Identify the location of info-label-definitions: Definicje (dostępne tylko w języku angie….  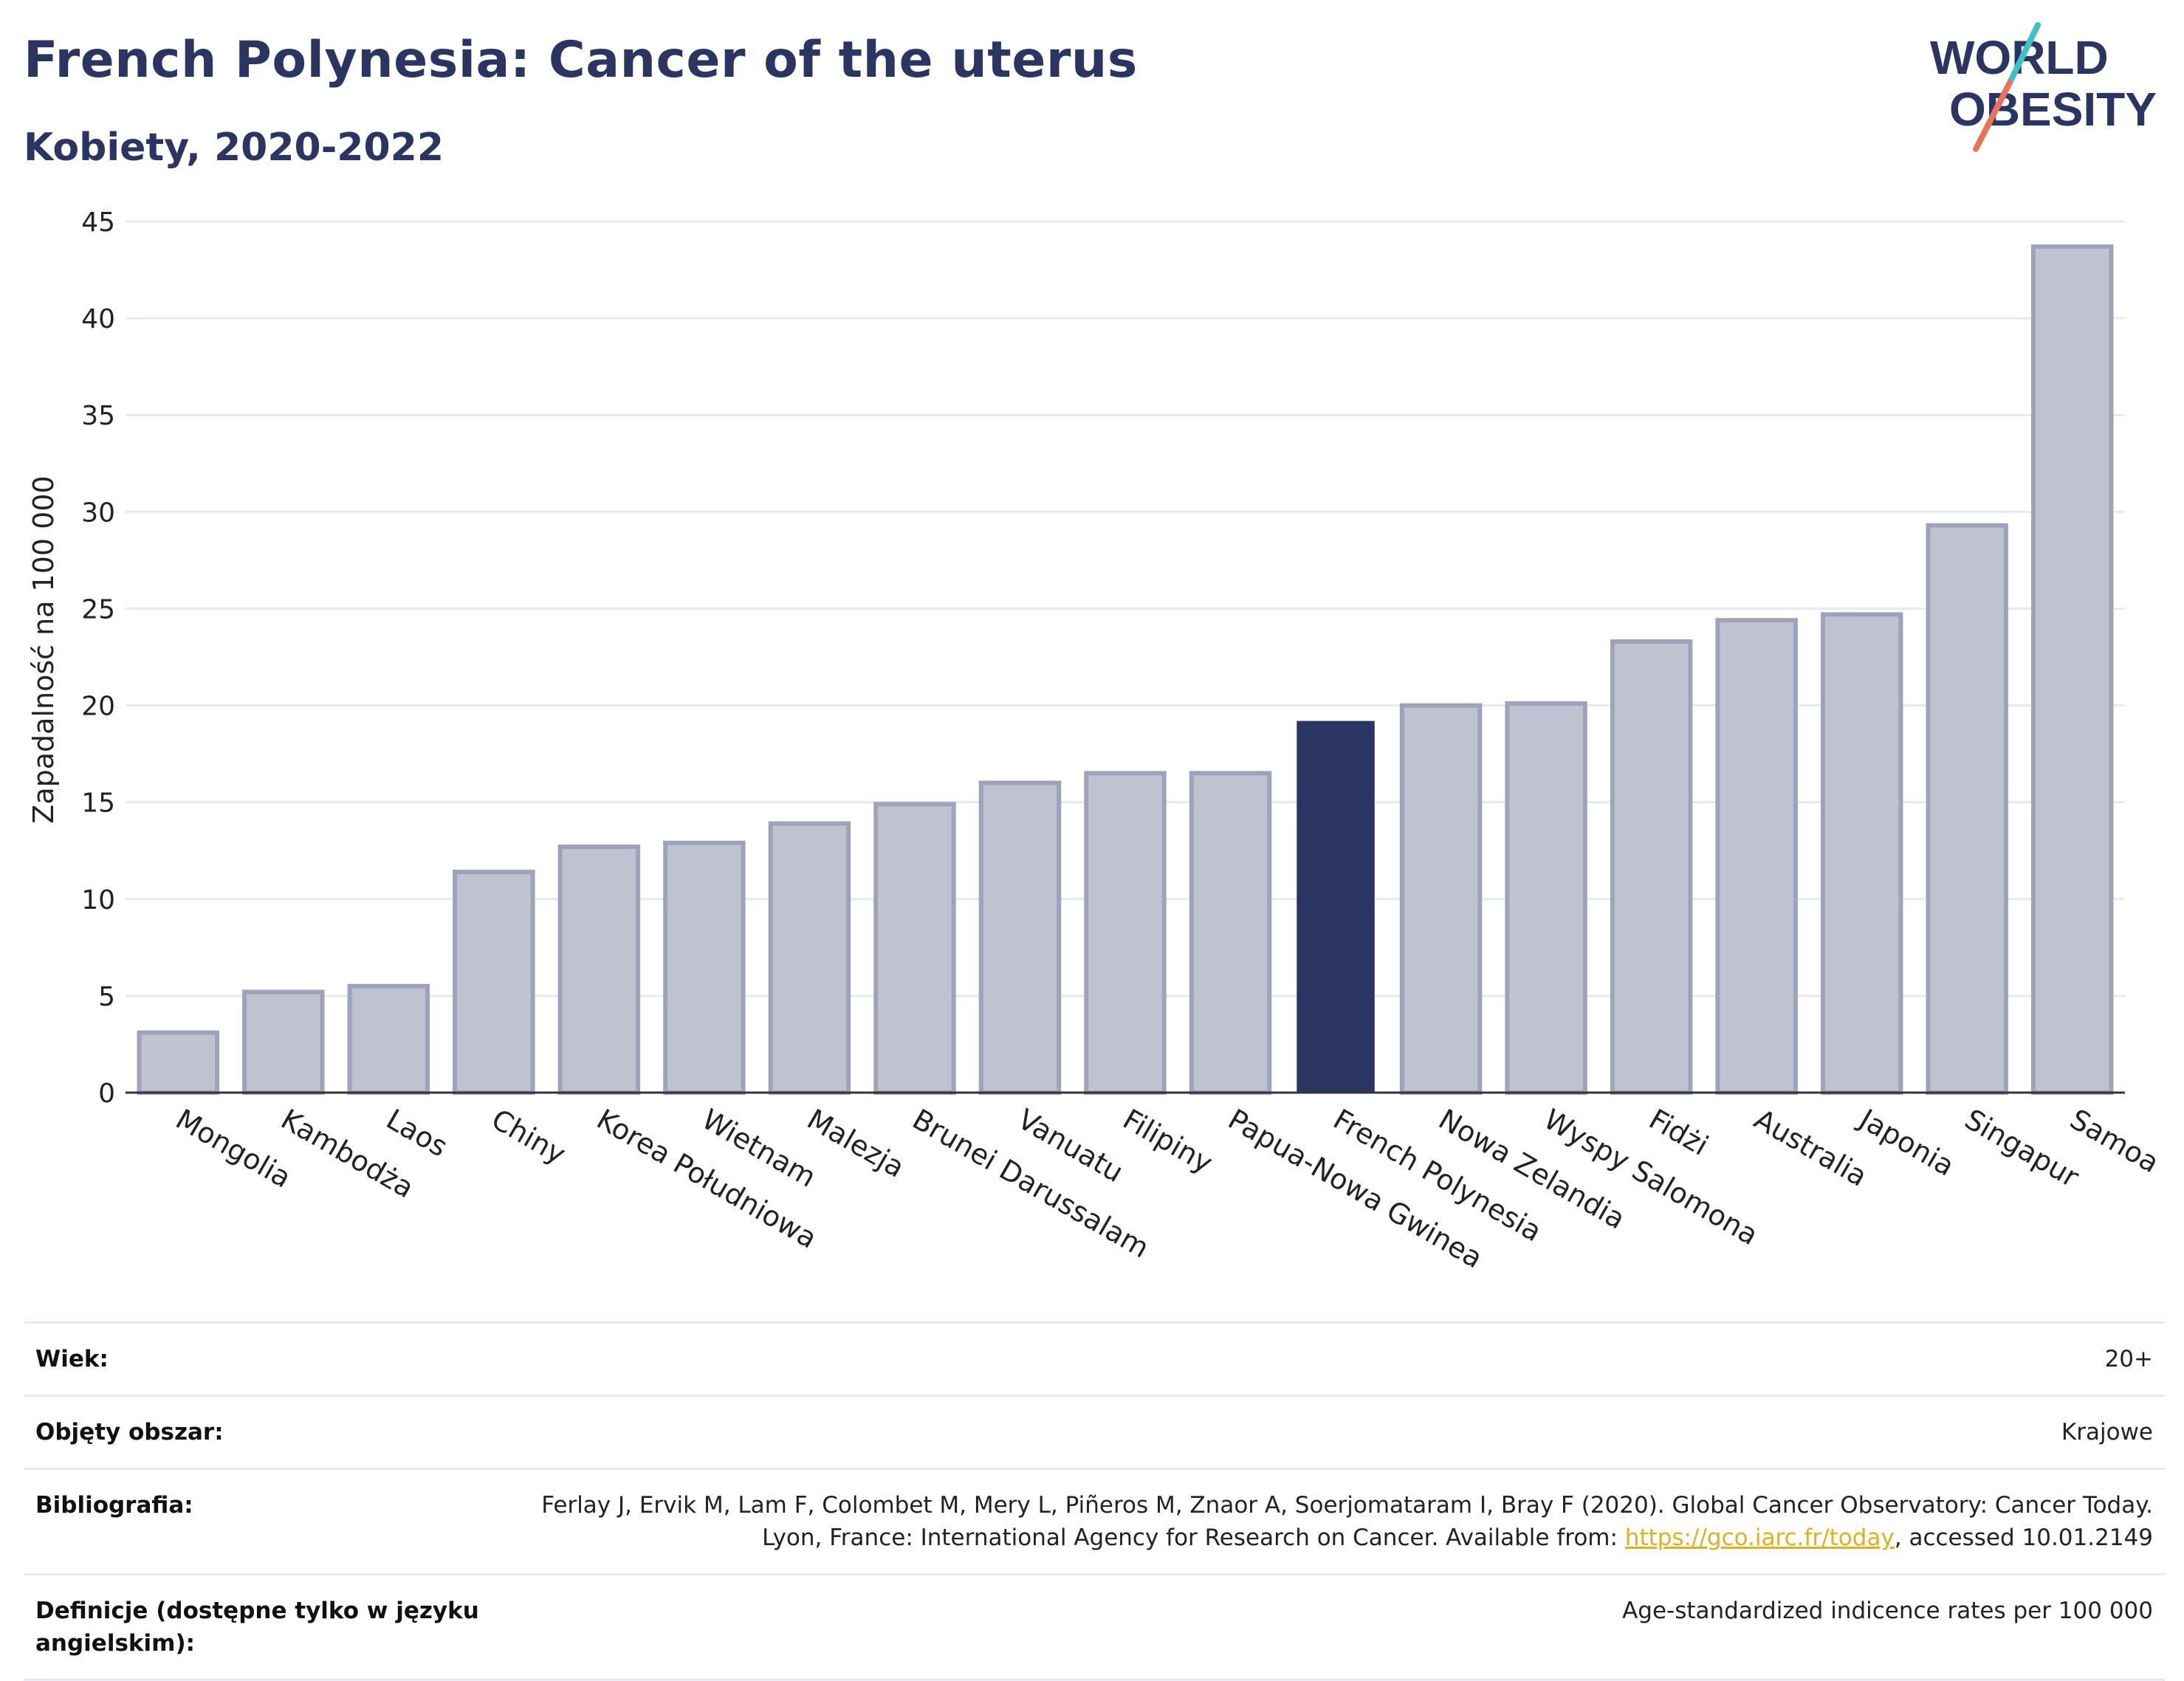
(257, 1628).